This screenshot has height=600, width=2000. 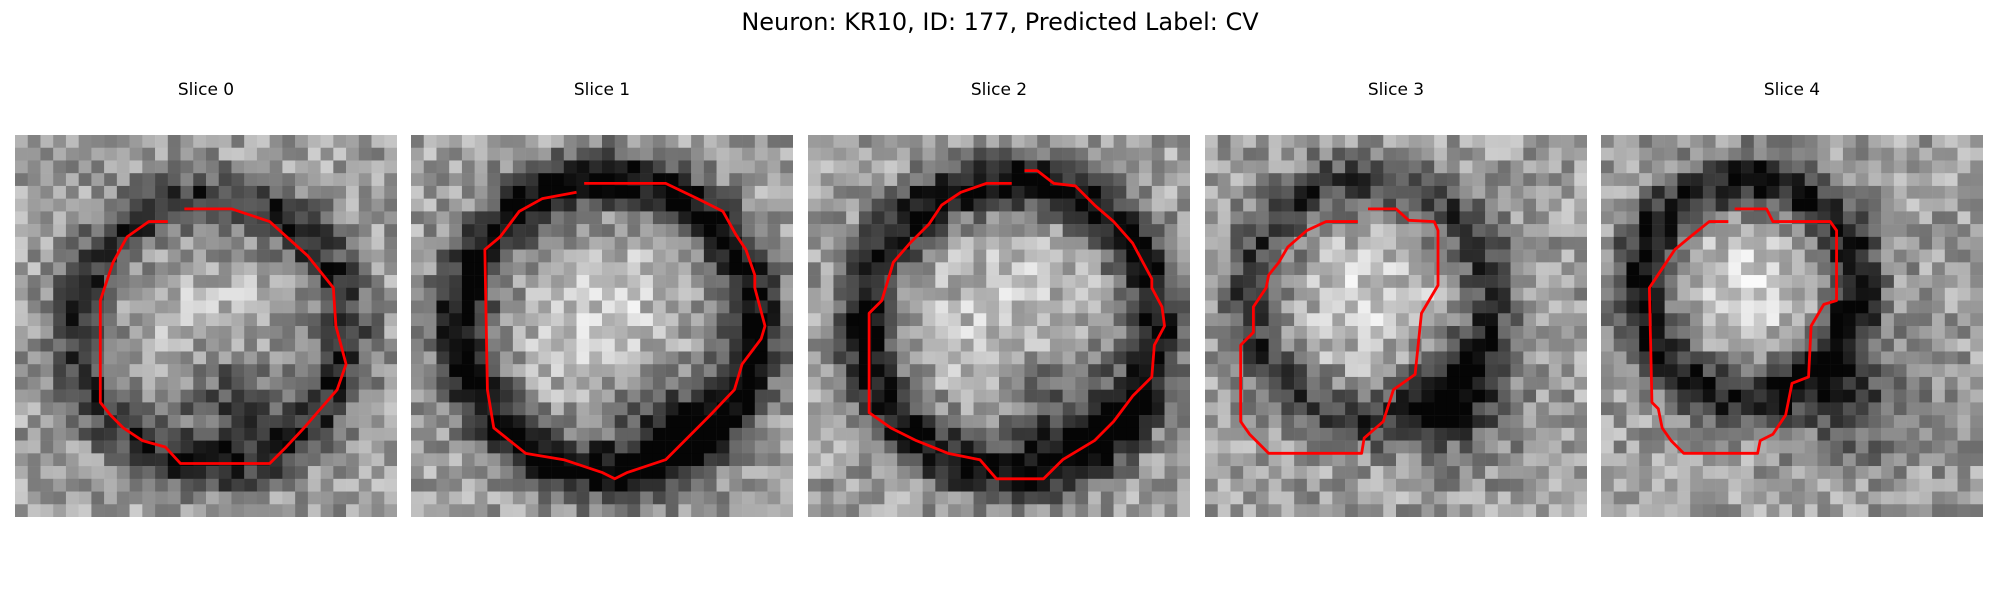 What do you see at coordinates (206, 90) in the screenshot?
I see `slice-title: Slice 0` at bounding box center [206, 90].